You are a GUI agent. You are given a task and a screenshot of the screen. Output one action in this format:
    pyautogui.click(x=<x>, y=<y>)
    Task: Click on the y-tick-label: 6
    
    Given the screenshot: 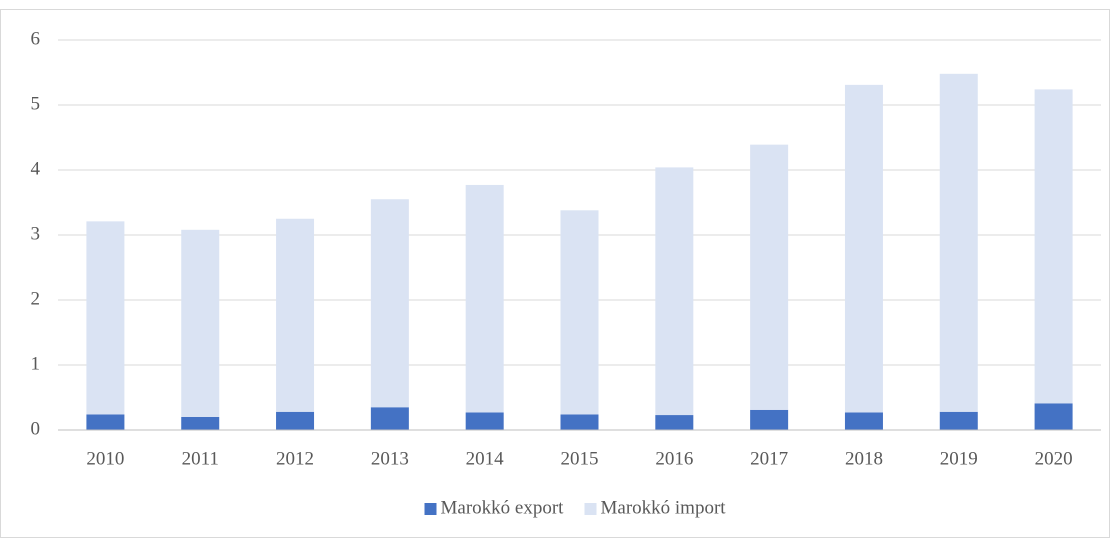 What is the action you would take?
    pyautogui.click(x=36, y=38)
    